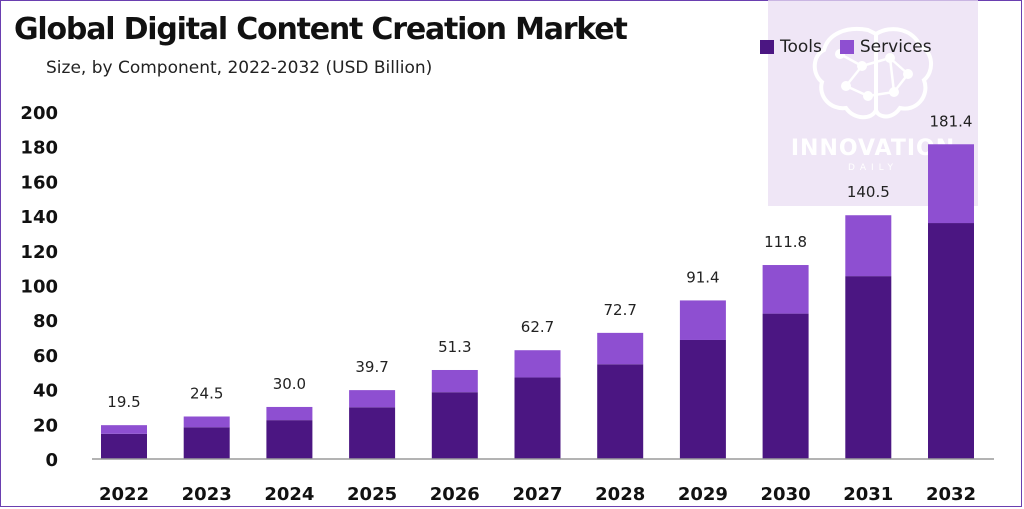  I want to click on legend-swatch-services, so click(846, 47).